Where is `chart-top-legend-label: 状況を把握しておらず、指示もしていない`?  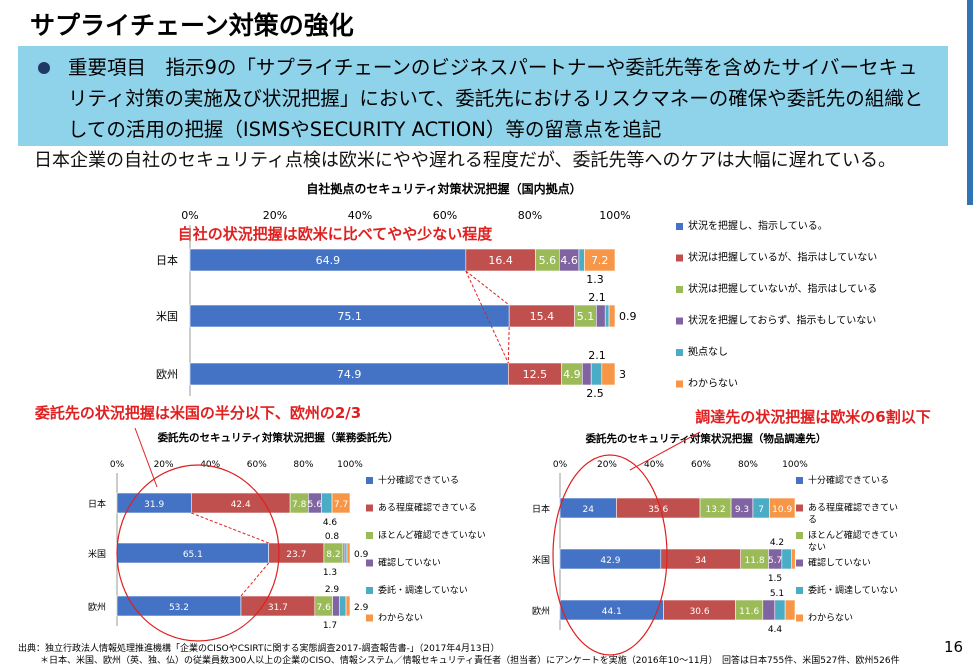
chart-top-legend-label: 状況を把握しておらず、指示もしていない is located at coordinates (782, 320).